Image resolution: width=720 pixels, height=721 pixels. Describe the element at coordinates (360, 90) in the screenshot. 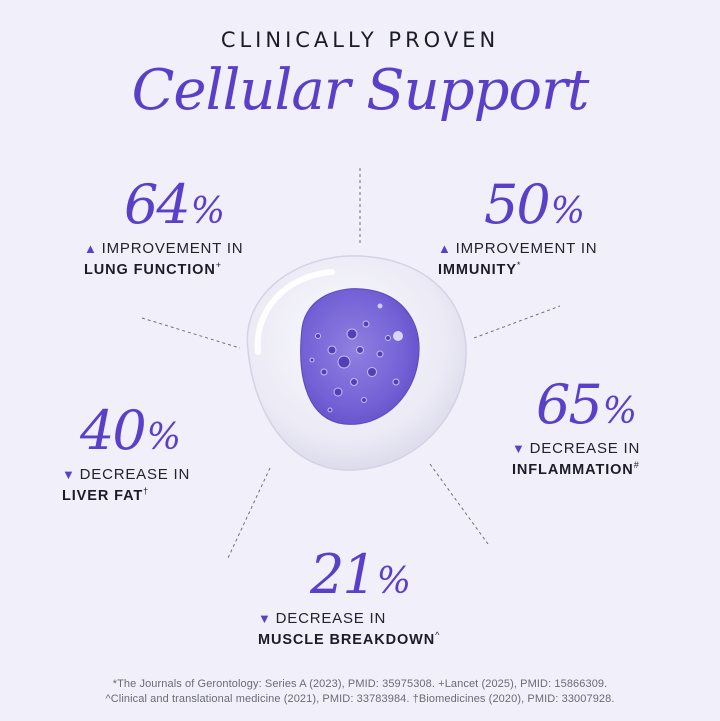

I see `headline-title: Cellular Support` at that location.